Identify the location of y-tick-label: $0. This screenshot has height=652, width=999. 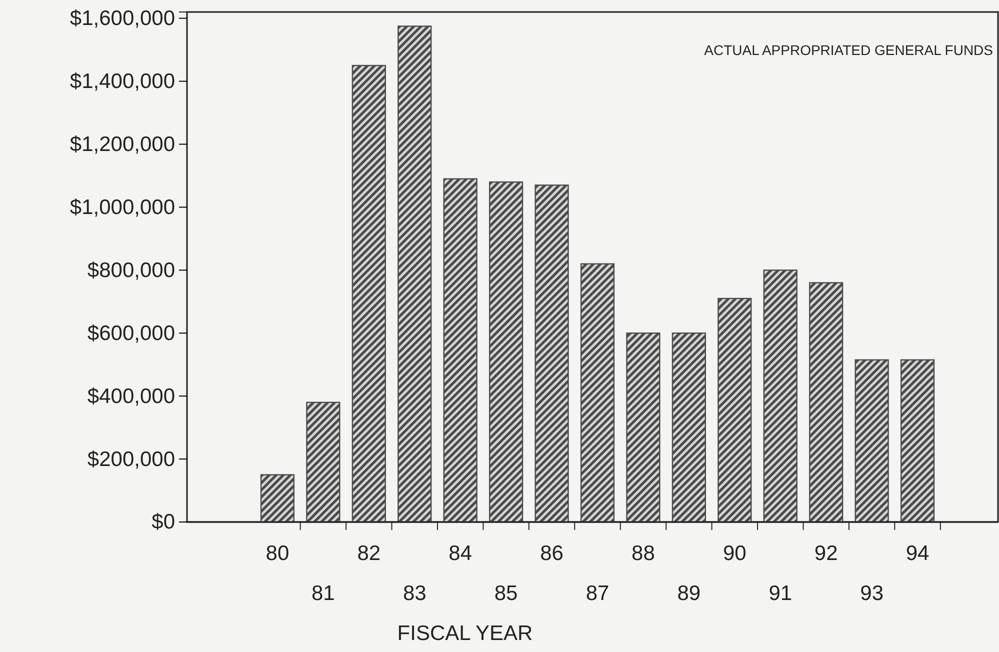
(163, 522).